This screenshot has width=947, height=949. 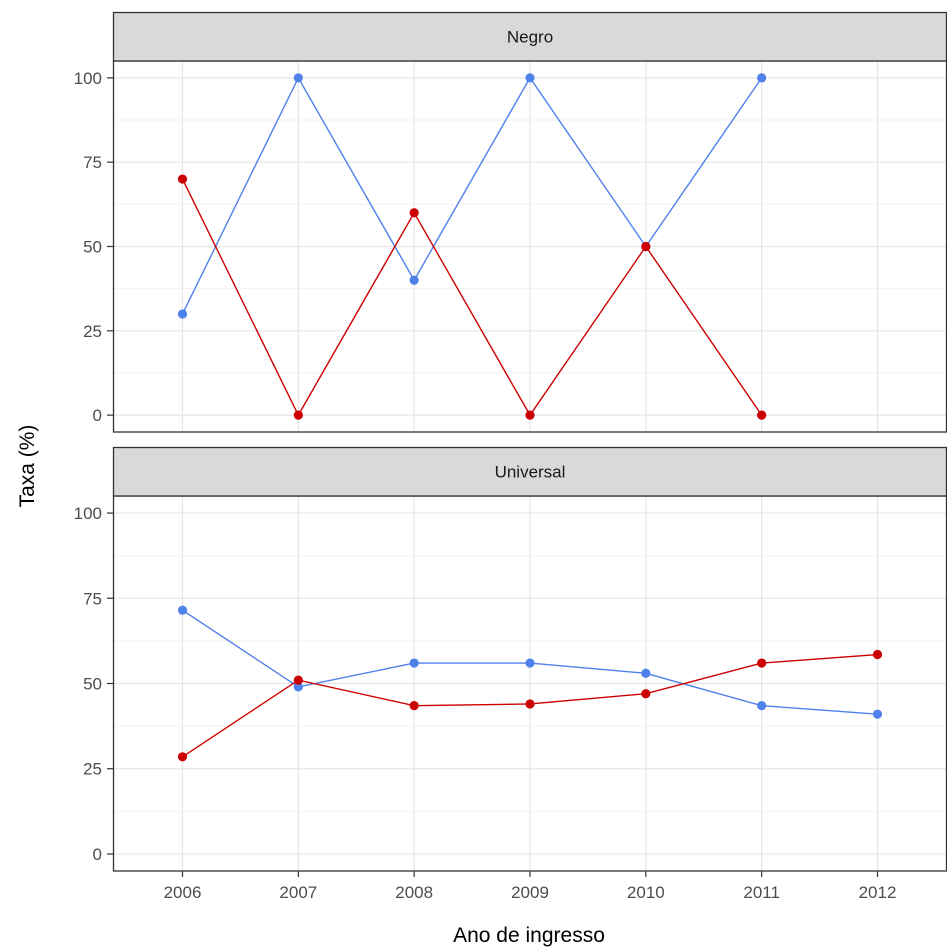 I want to click on y-axis-title: Taxa (%), so click(x=27, y=466).